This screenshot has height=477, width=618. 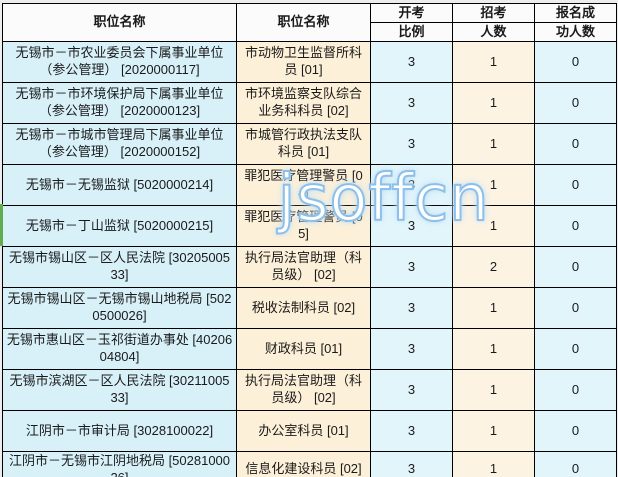 I want to click on table-row: 无锡市－无锡监狱 [5020000214] 罪犯医疗管理警员 [04] 3 1 0, so click(x=309, y=185).